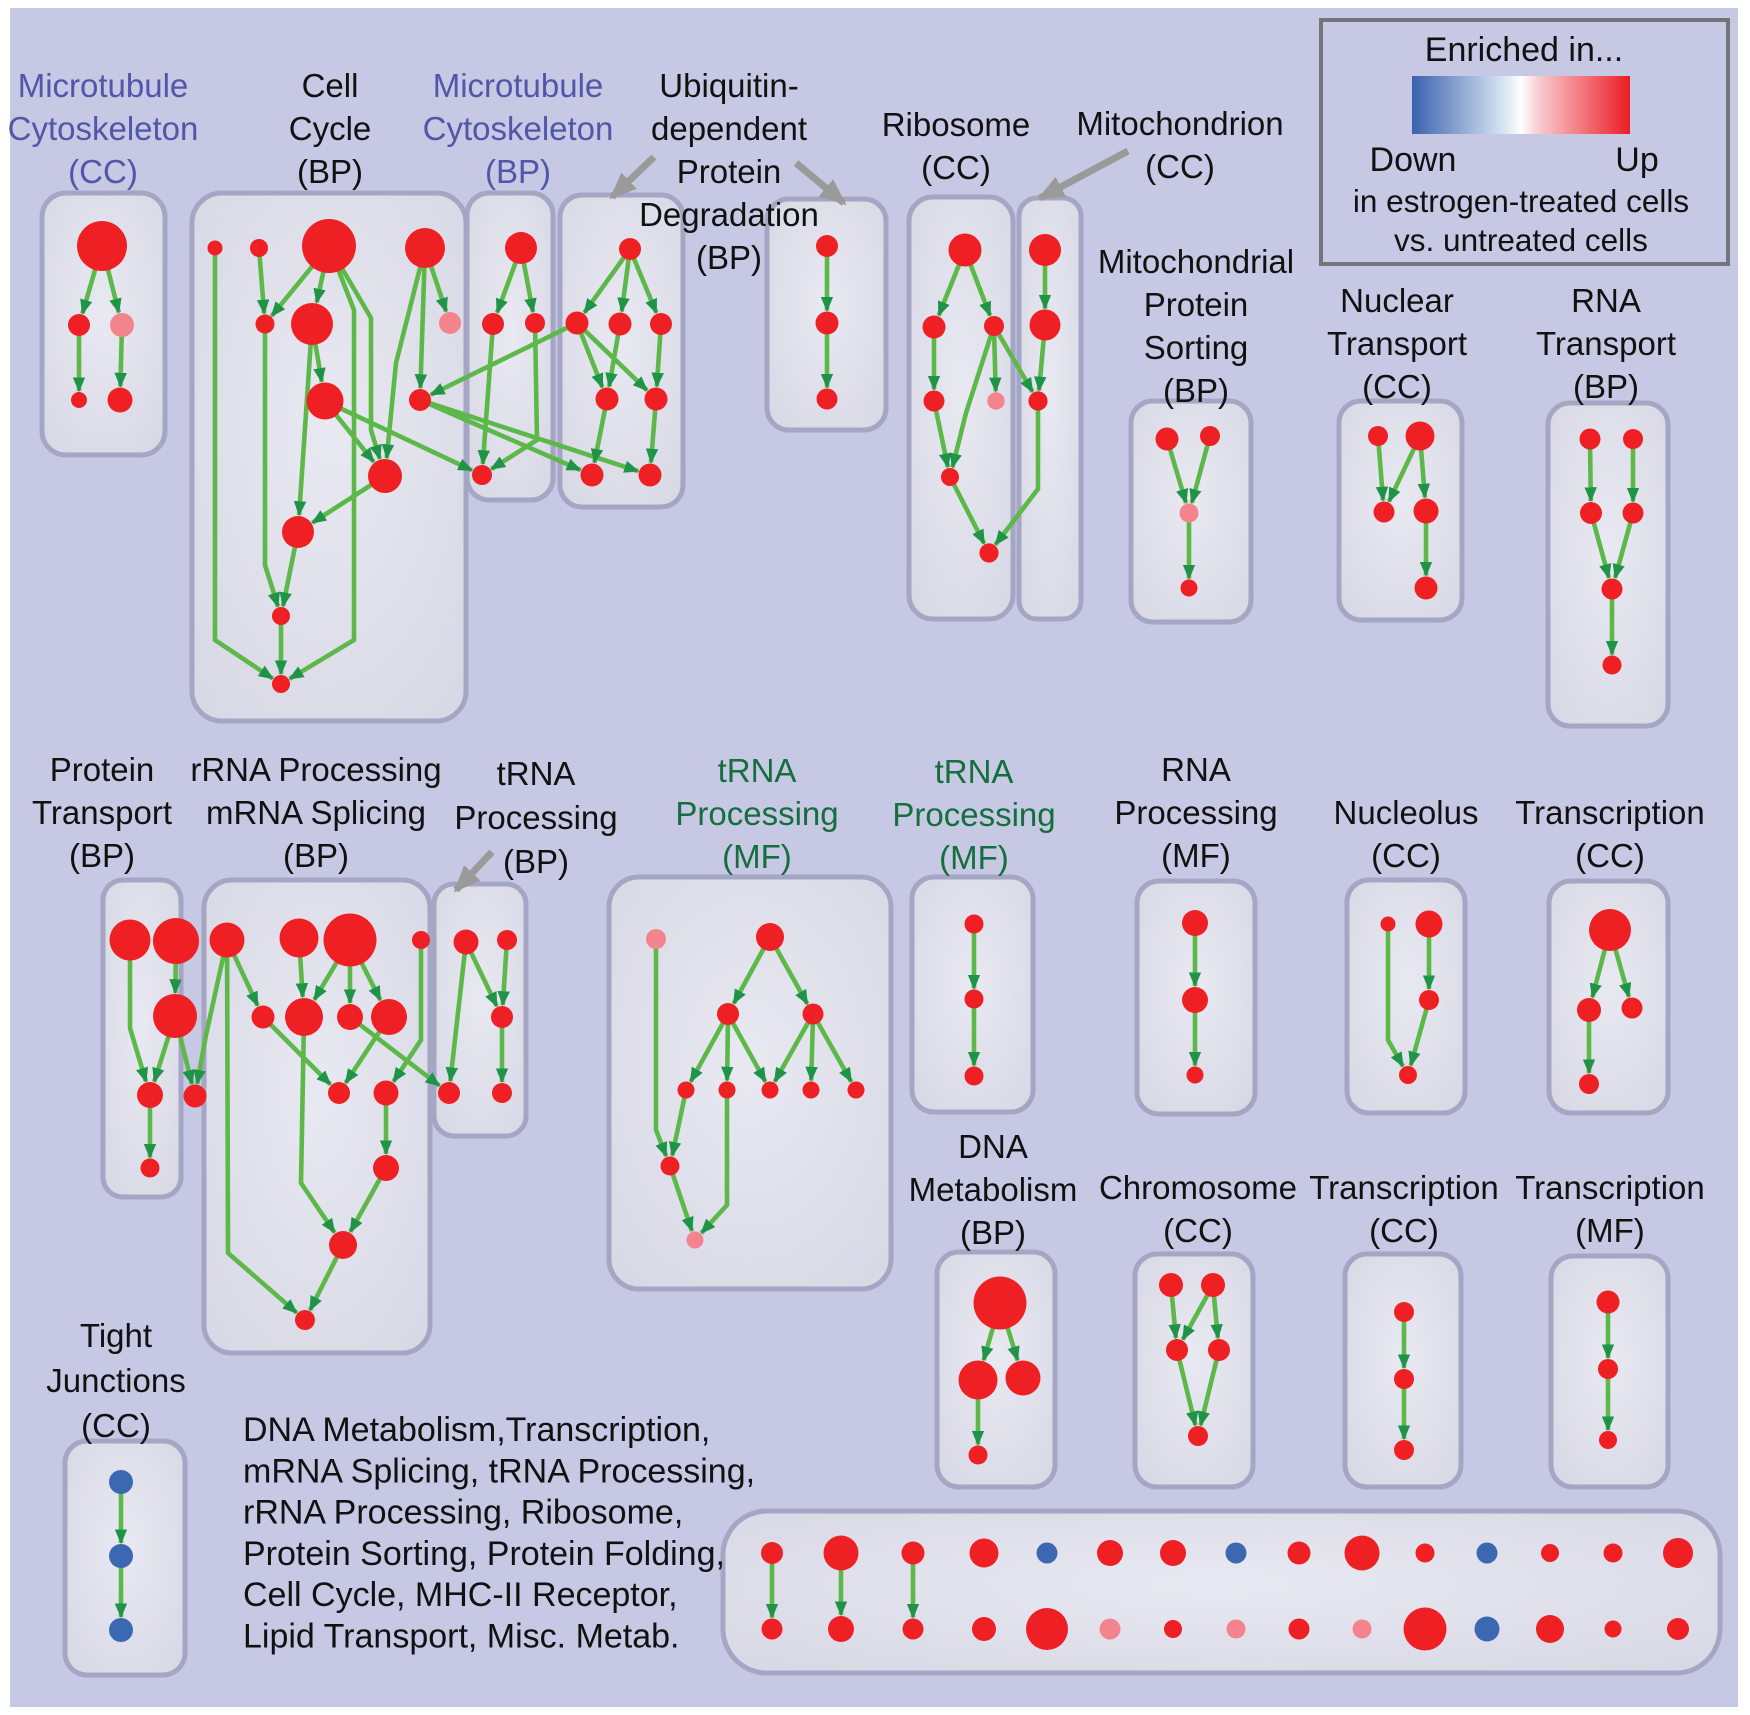 Image resolution: width=1750 pixels, height=1715 pixels. Describe the element at coordinates (315, 769) in the screenshot. I see `cluster-label-line: rRNA Processing` at that location.